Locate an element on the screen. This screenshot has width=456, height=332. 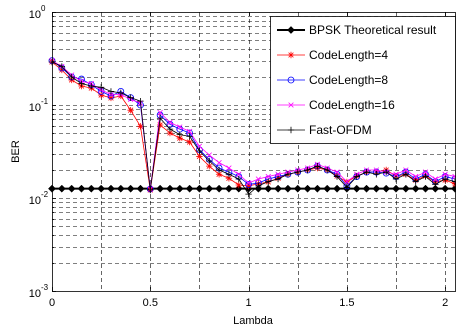
y-tick-label: 10-1 is located at coordinates (39, 105).